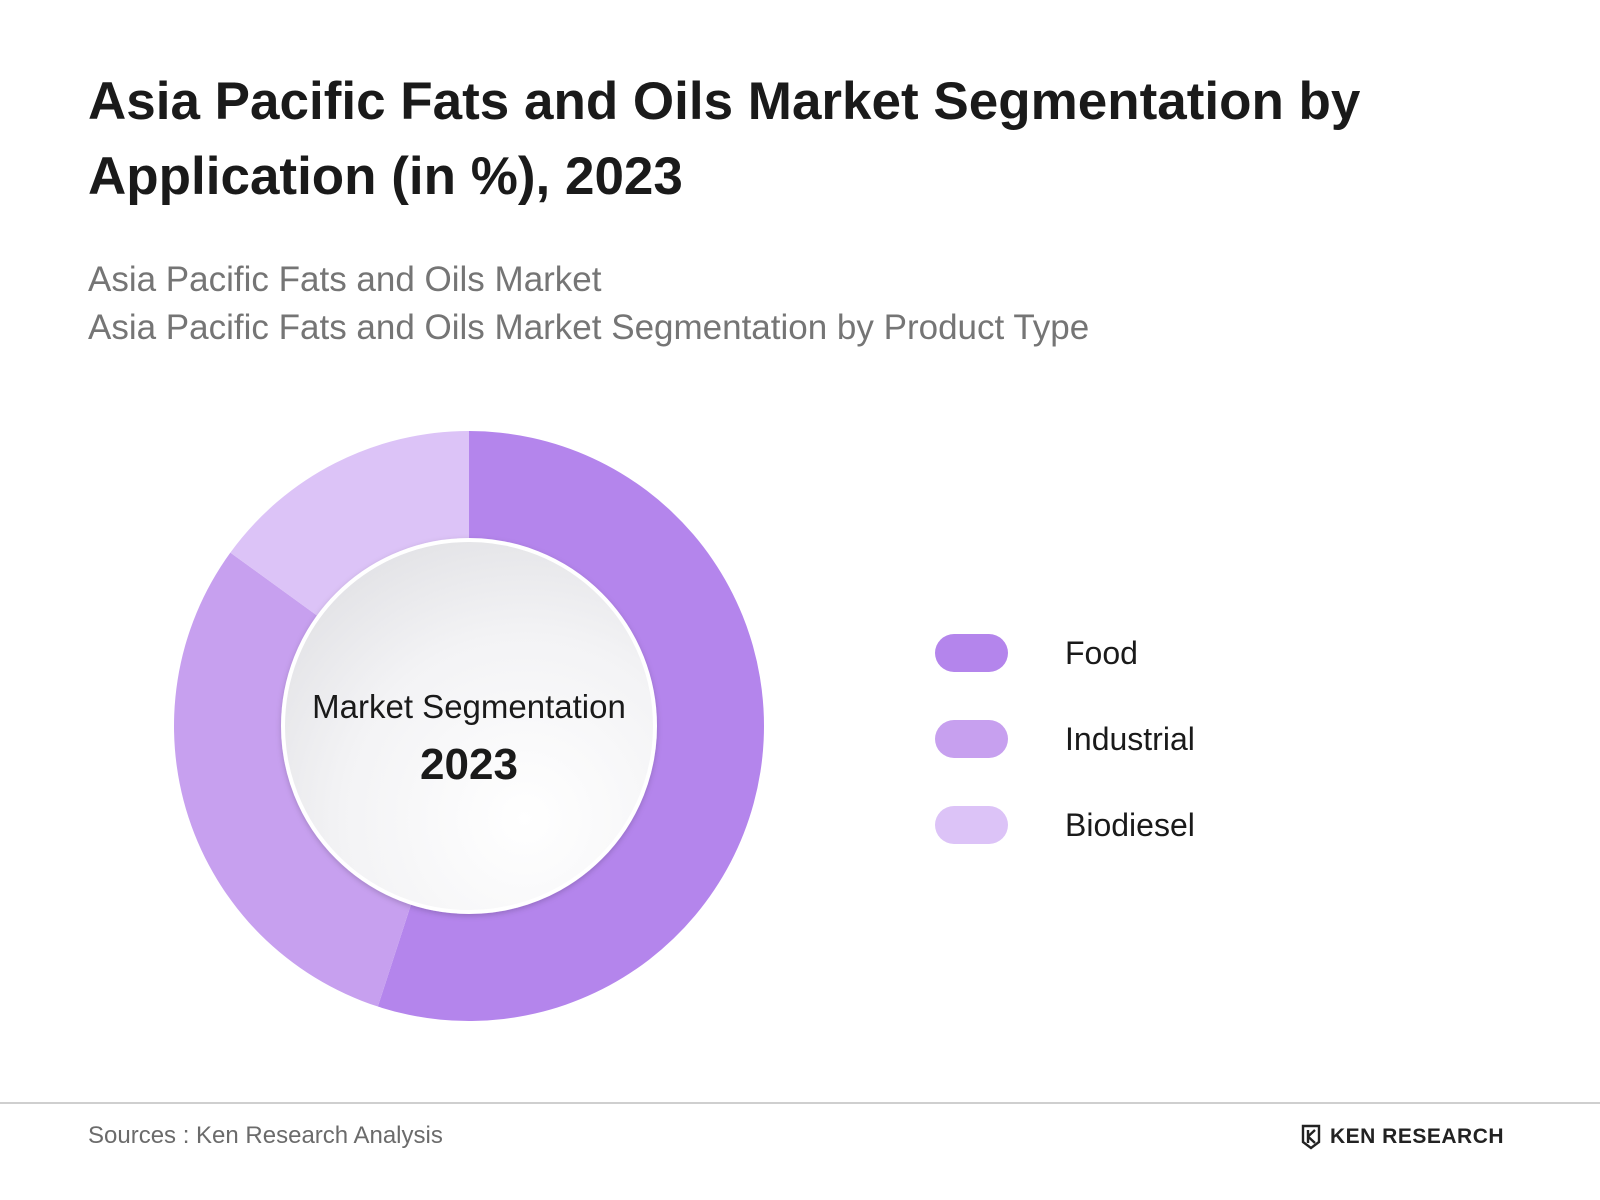  What do you see at coordinates (800, 1103) in the screenshot?
I see `footer-divider` at bounding box center [800, 1103].